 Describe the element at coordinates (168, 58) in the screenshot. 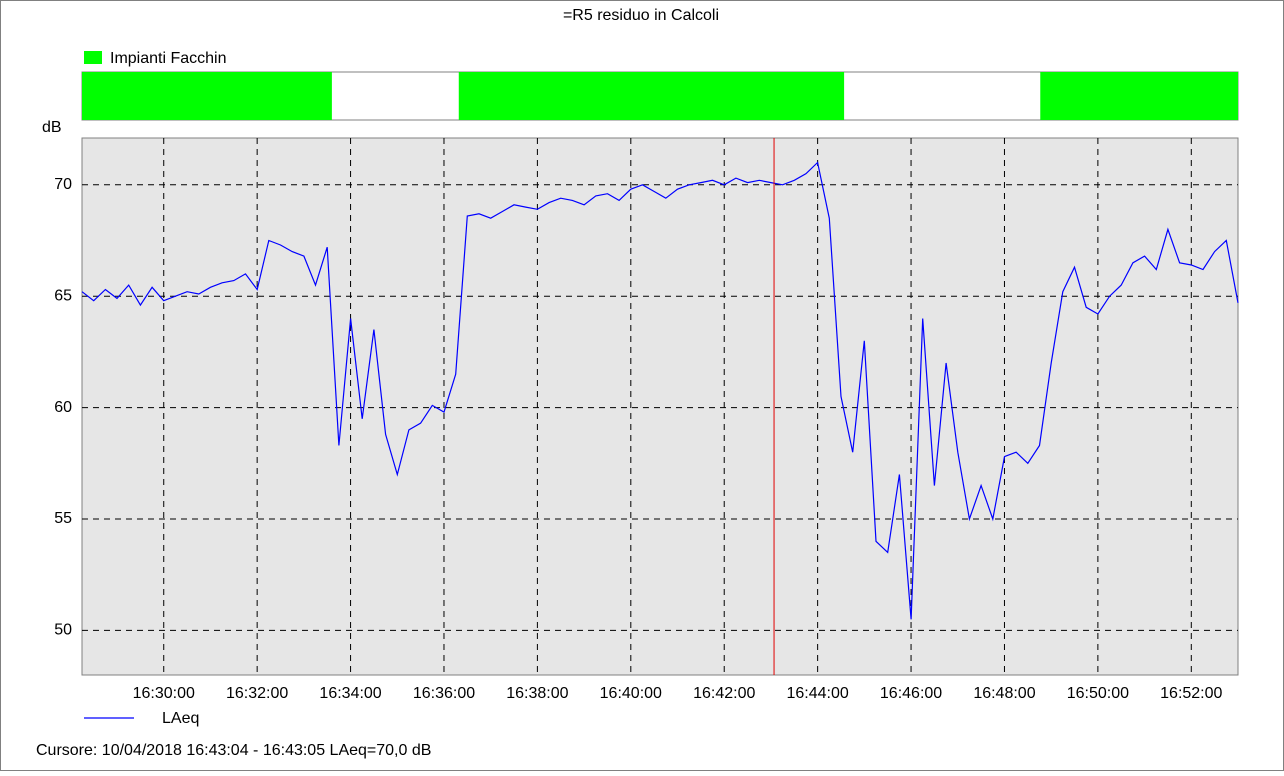

I see `band-legend-label: Impianti Facchin` at that location.